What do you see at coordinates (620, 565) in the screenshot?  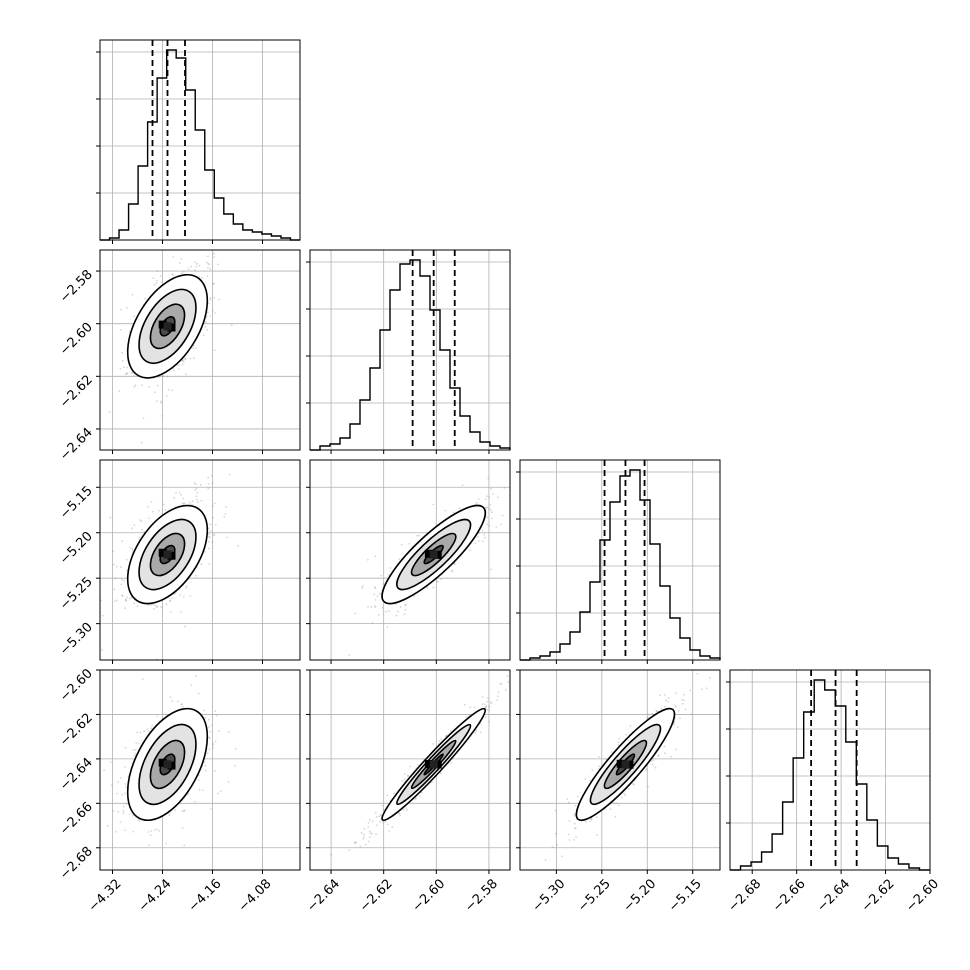 I see `histogram-step` at bounding box center [620, 565].